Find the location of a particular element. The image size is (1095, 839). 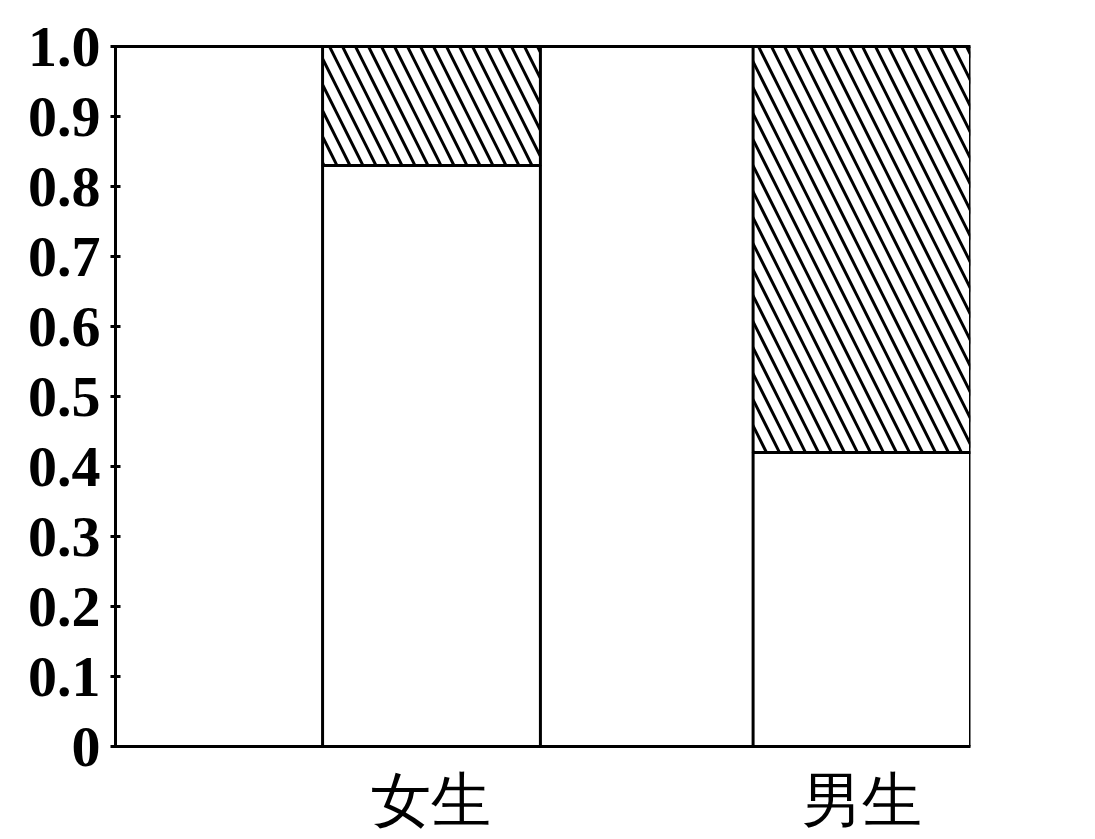

y-tick-label: 1.0 is located at coordinates (64, 46).